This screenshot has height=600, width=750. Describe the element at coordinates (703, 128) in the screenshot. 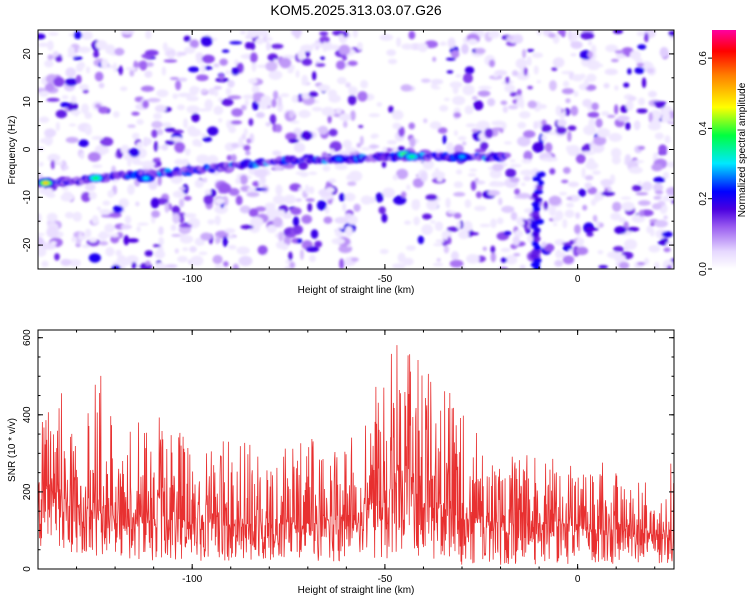

I see `colorbar-tick-label: 0.4` at that location.